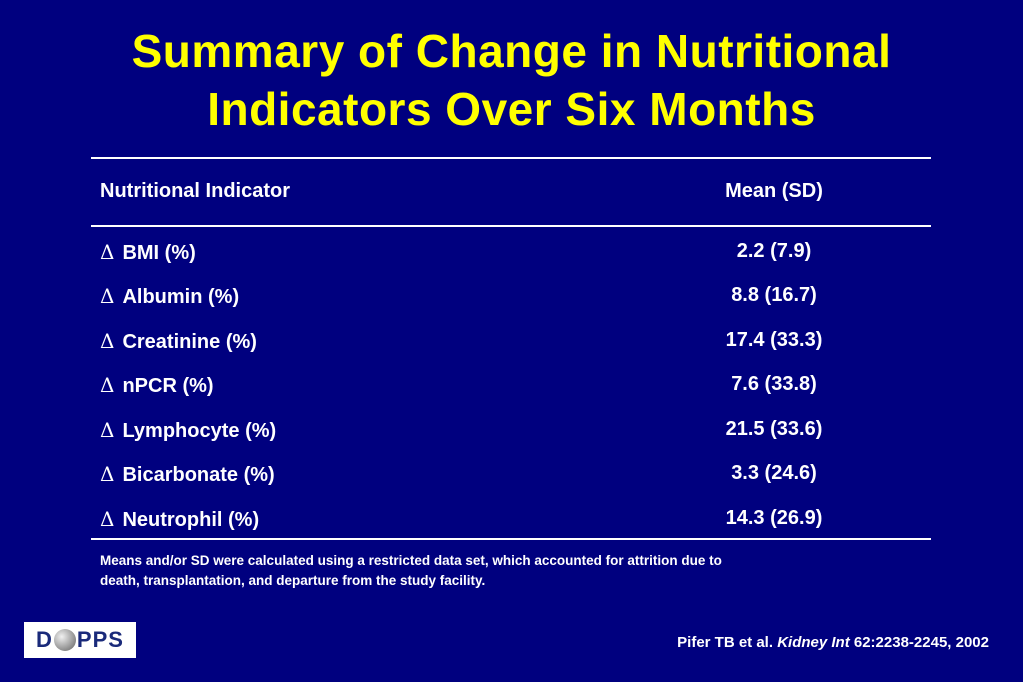 This screenshot has width=1023, height=682. I want to click on table-row: Δ BMI (%) 2.2 (7.9), so click(511, 255).